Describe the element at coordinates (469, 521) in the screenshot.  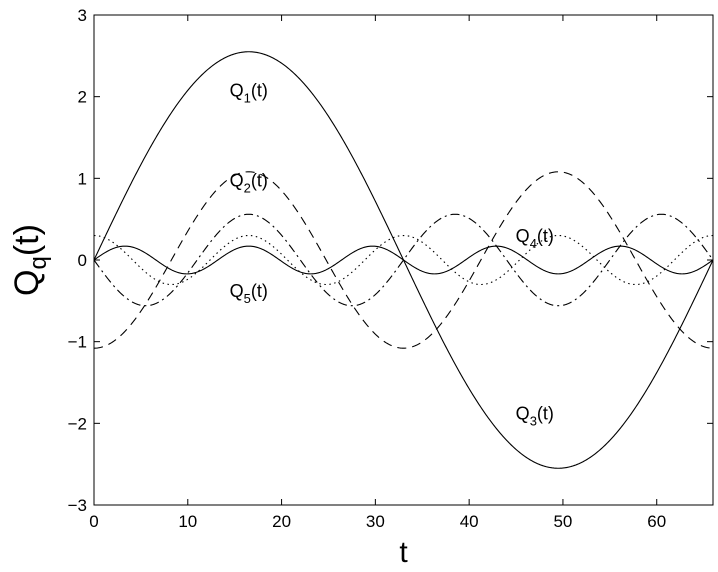
I see `x-tick-label-4: 40` at that location.